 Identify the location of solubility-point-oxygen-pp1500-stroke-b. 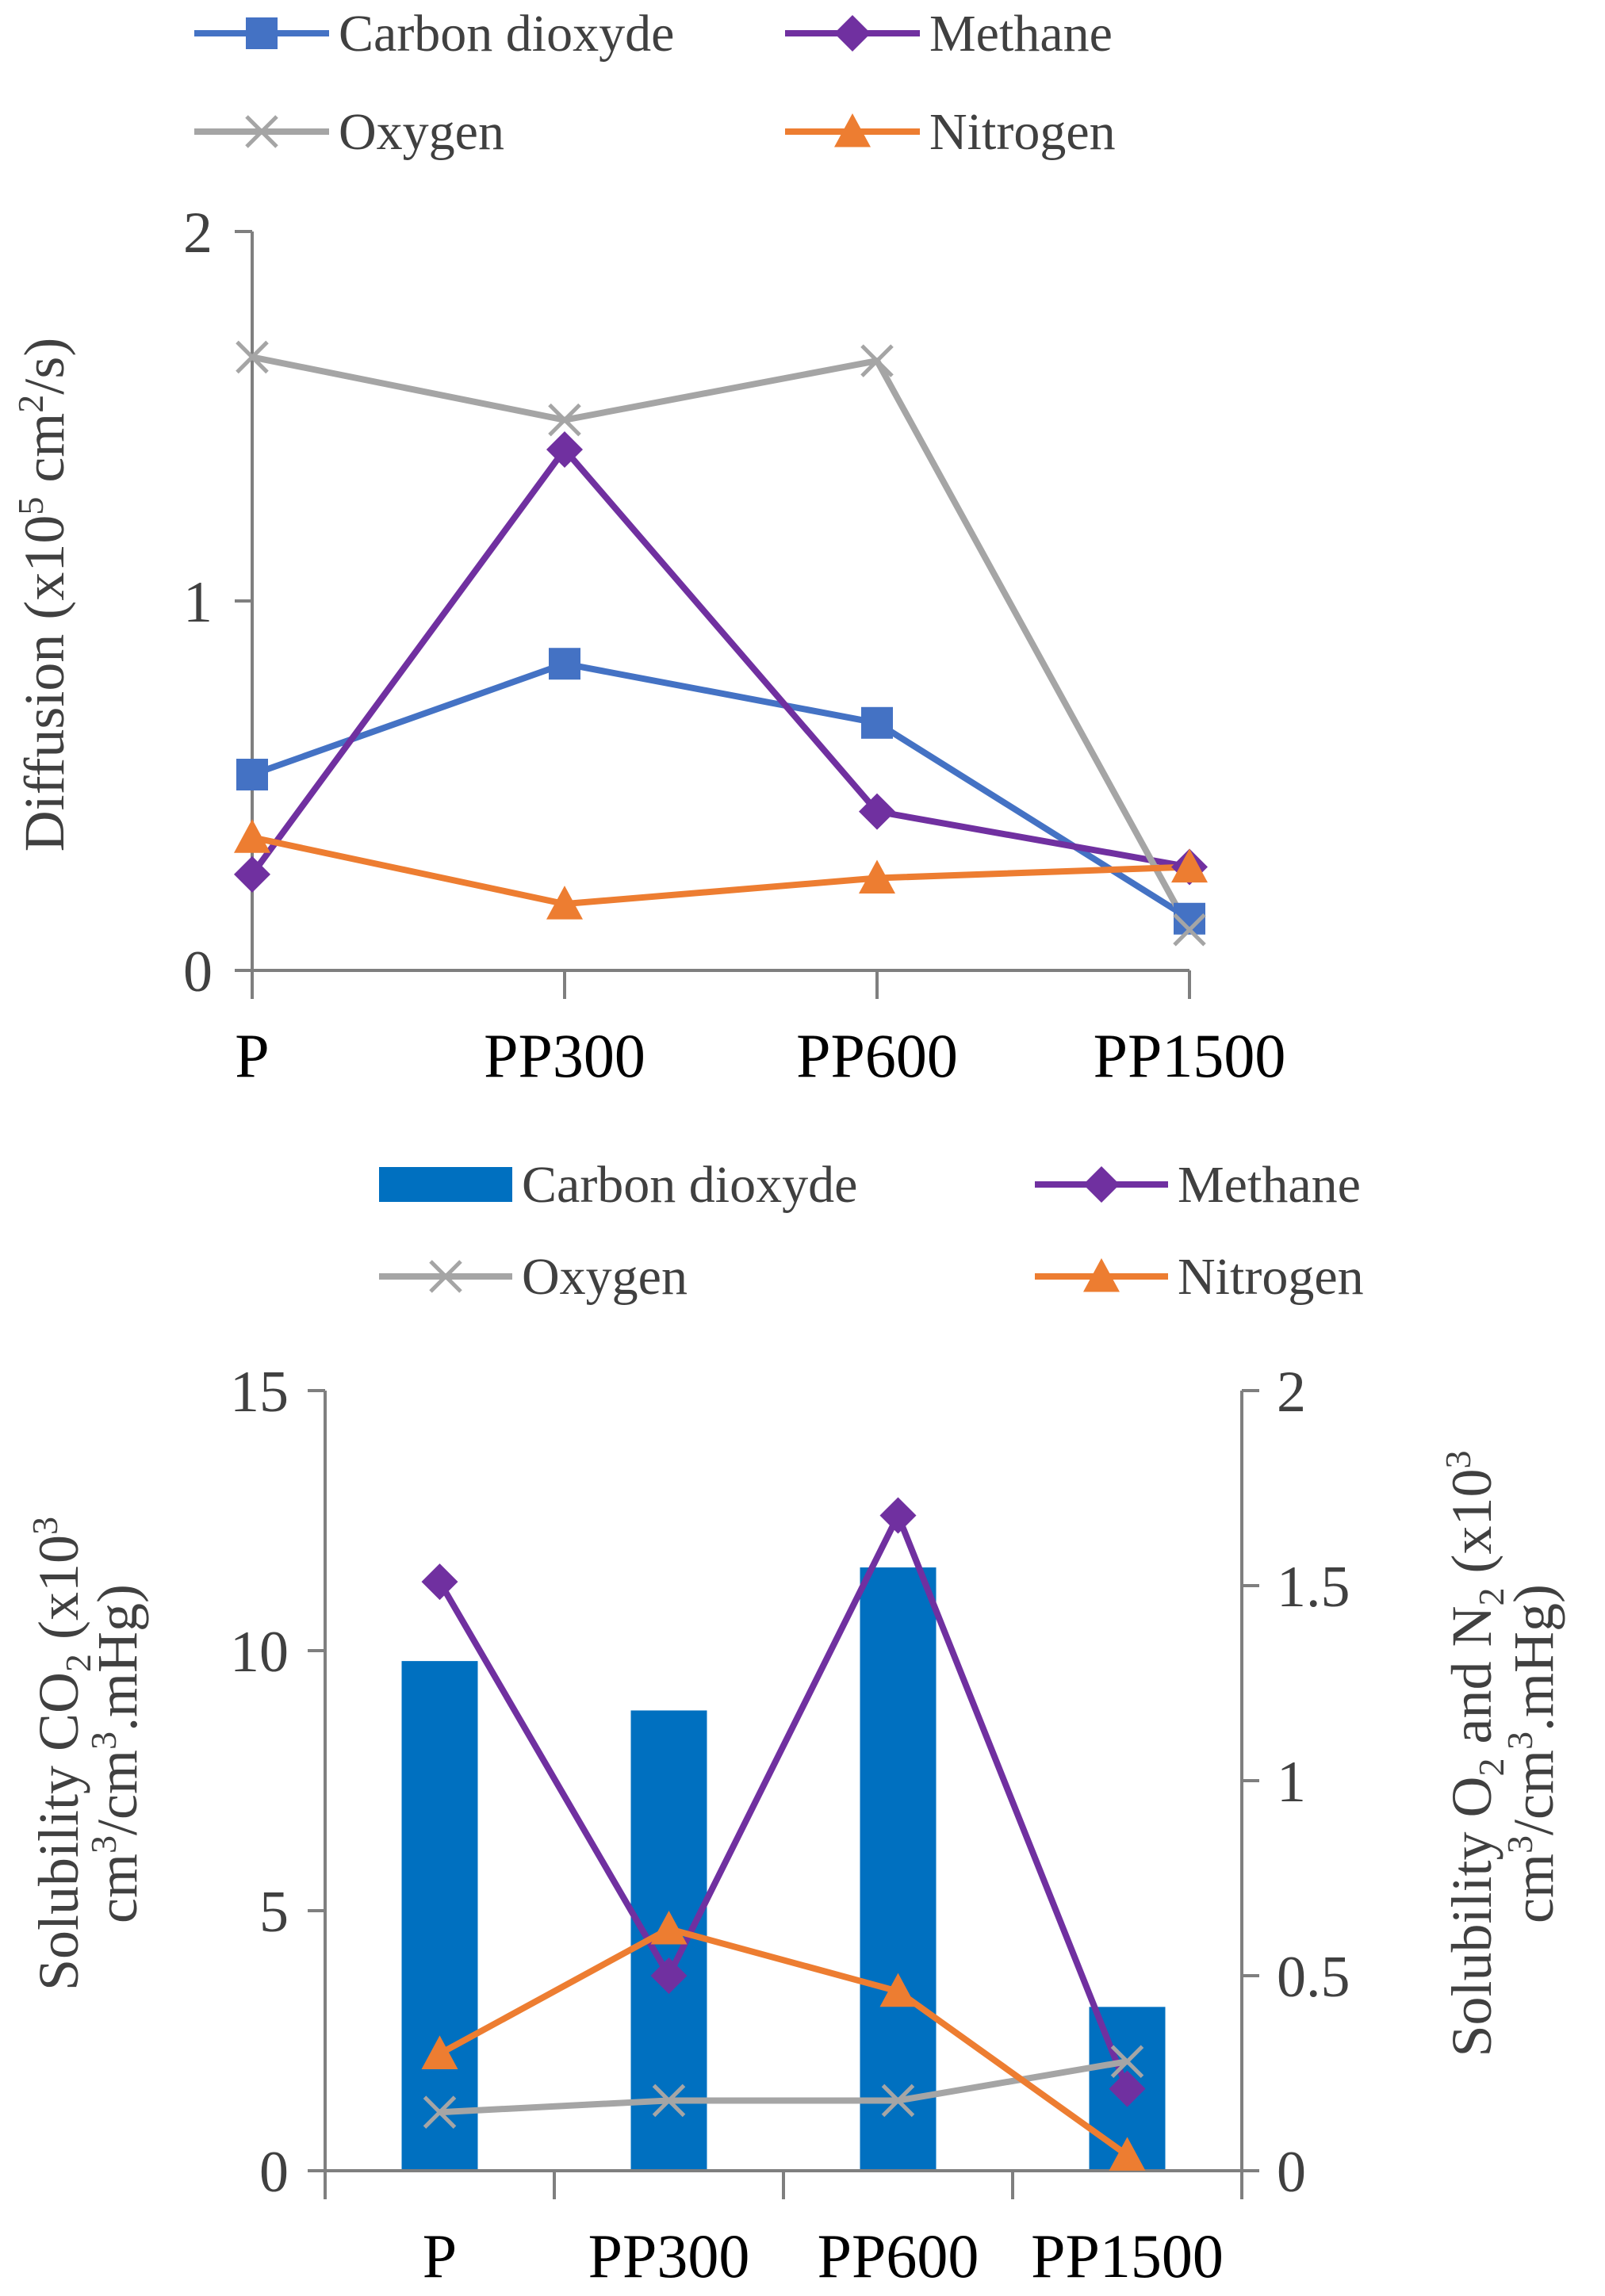
(1127, 2062).